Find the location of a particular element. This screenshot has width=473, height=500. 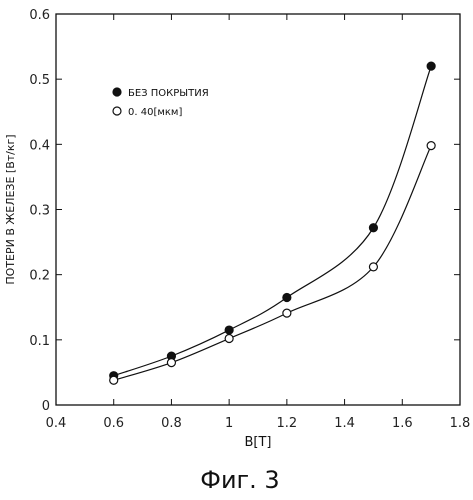

y-tick-label: 0.5 is located at coordinates (39, 80).